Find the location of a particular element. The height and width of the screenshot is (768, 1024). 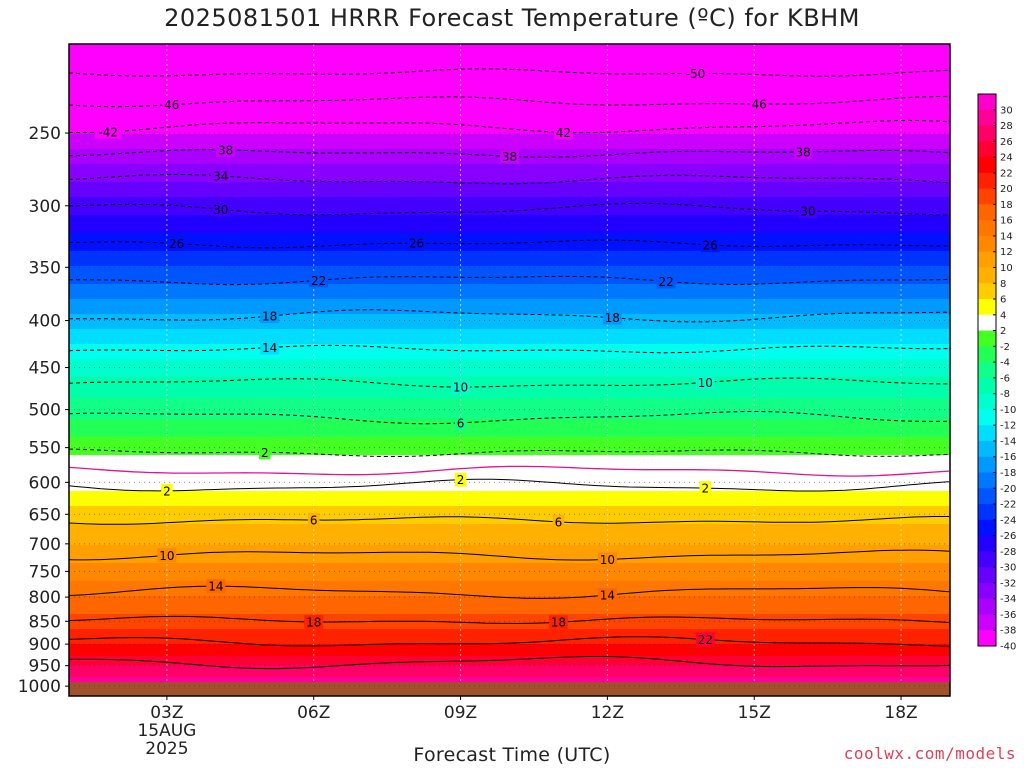

colorbar-frame is located at coordinates (987, 370).